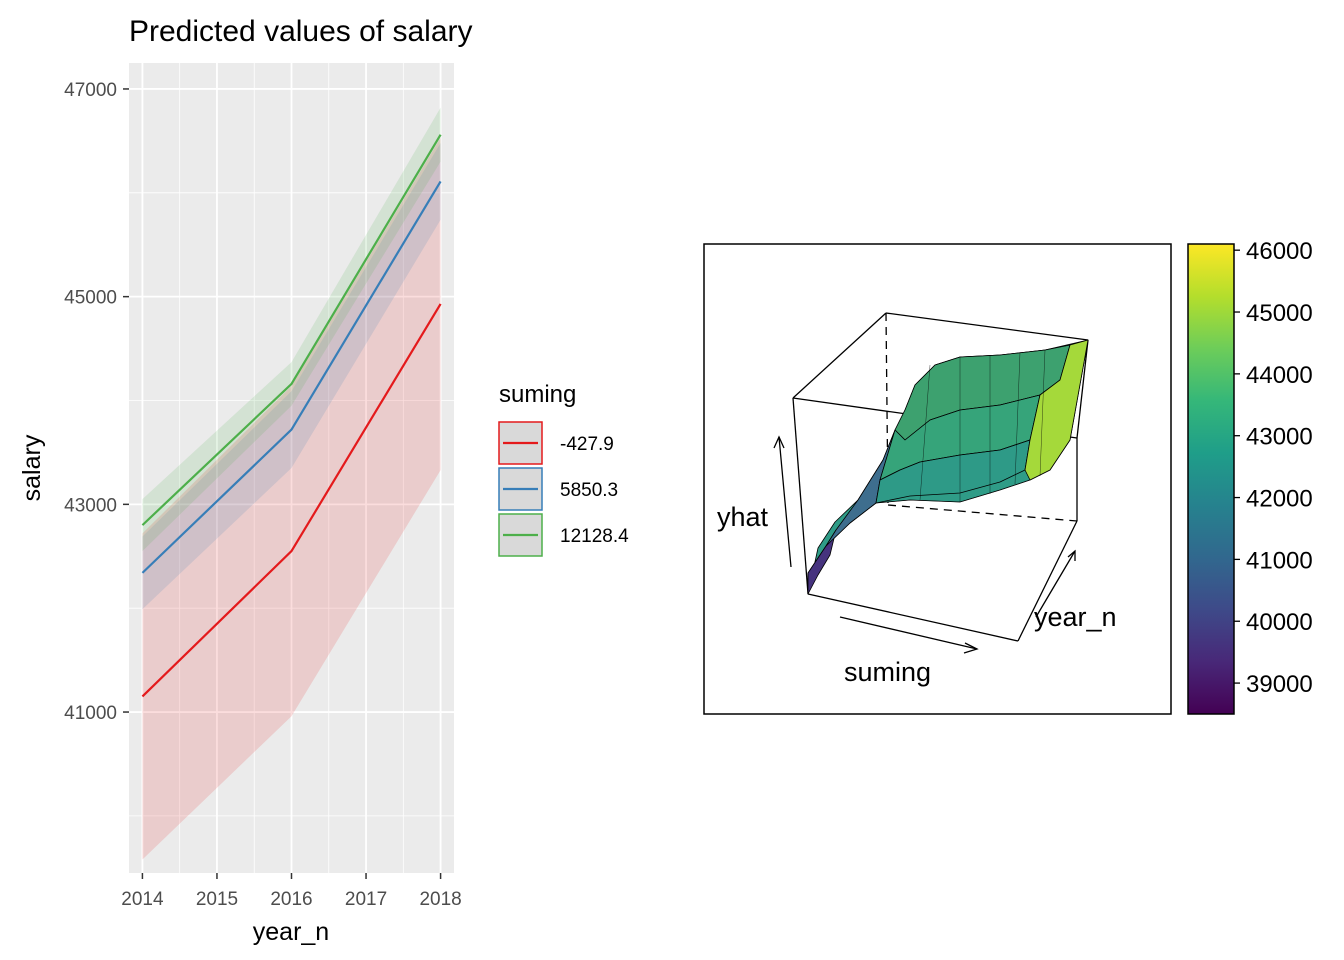 This screenshot has height=960, width=1344. What do you see at coordinates (291, 899) in the screenshot?
I see `x-tick-label: 2016` at bounding box center [291, 899].